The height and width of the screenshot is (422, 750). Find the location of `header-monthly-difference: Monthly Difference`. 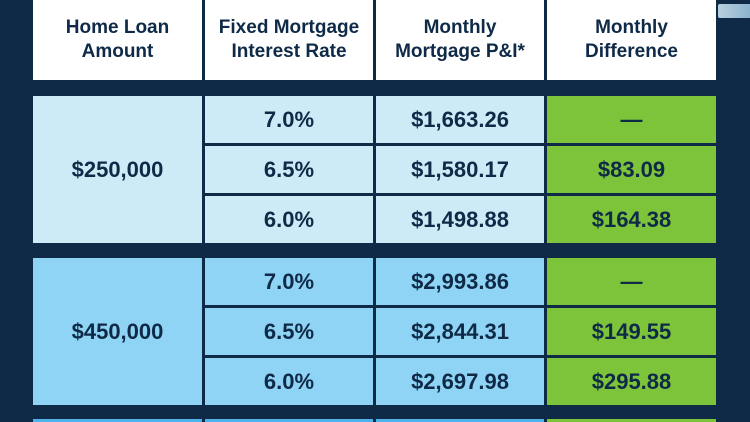

header-monthly-difference: Monthly Difference is located at coordinates (631, 40).